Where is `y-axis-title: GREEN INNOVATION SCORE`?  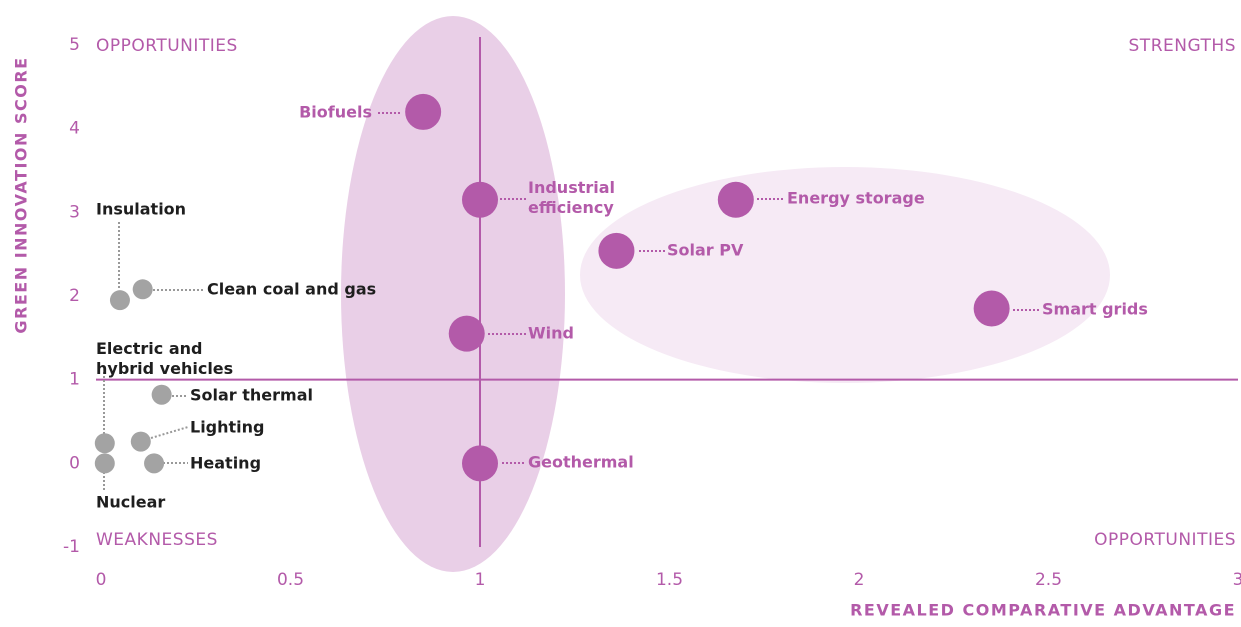 y-axis-title: GREEN INNOVATION SCORE is located at coordinates (21, 194).